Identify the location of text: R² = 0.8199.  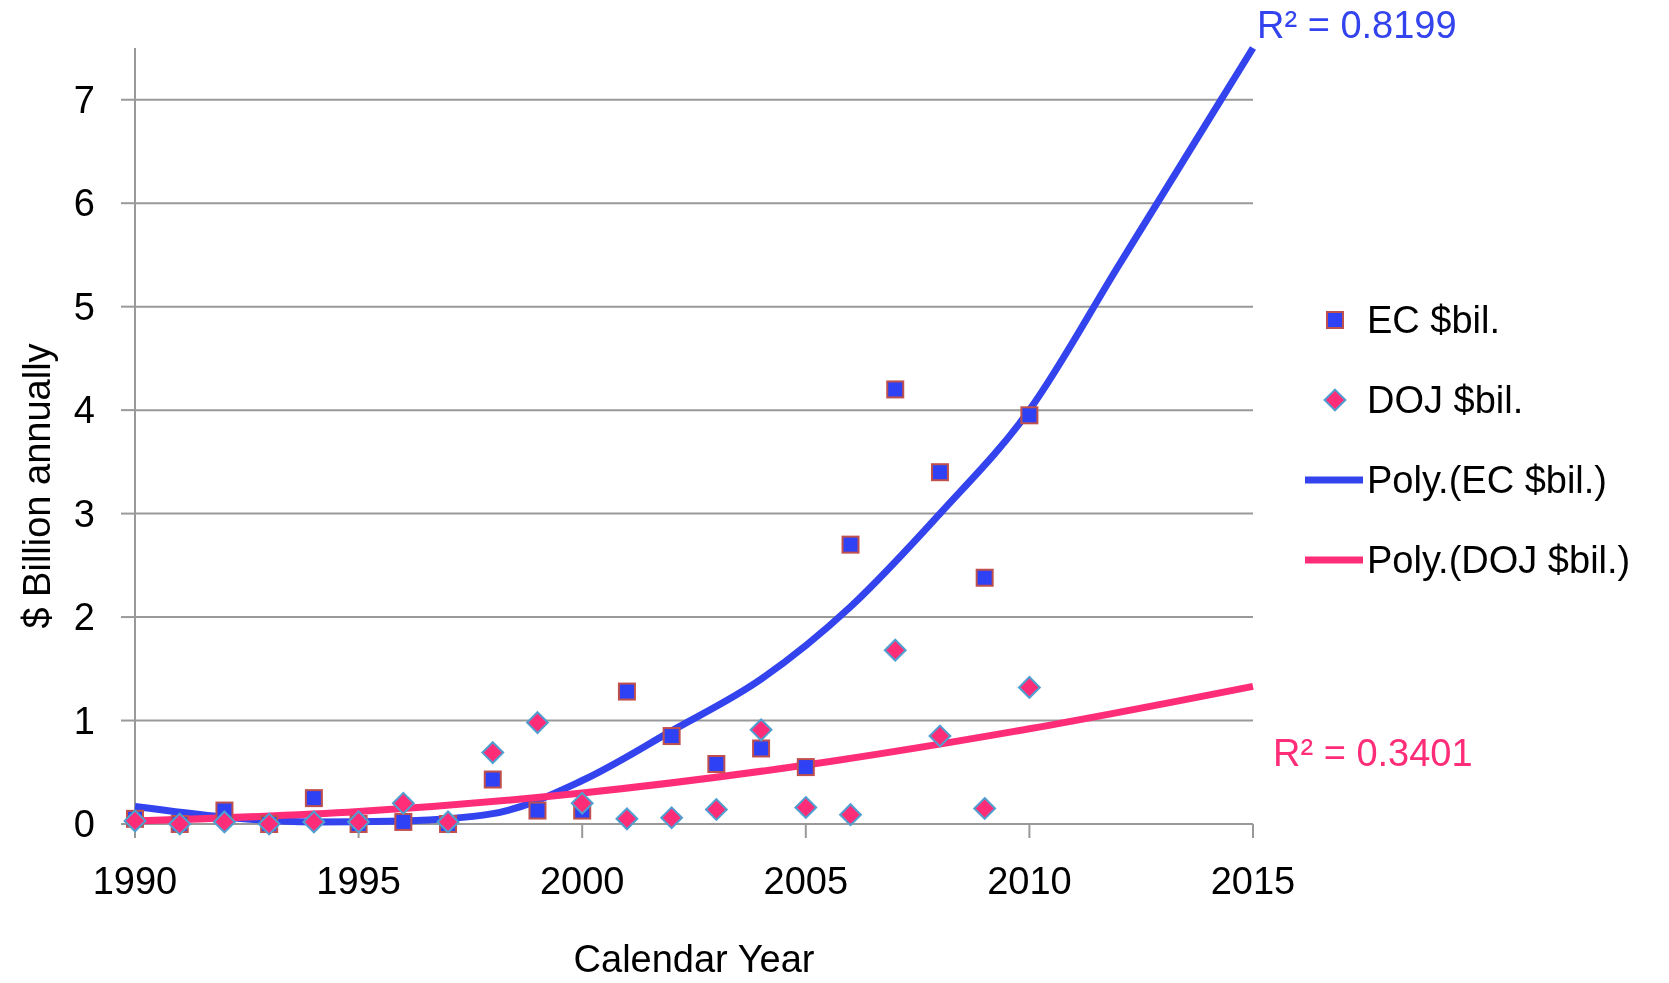
(1357, 25).